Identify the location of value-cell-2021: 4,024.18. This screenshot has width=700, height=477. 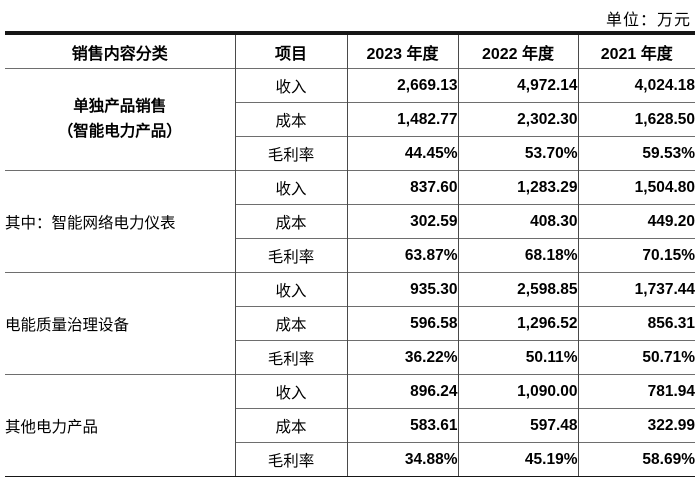
(636, 85).